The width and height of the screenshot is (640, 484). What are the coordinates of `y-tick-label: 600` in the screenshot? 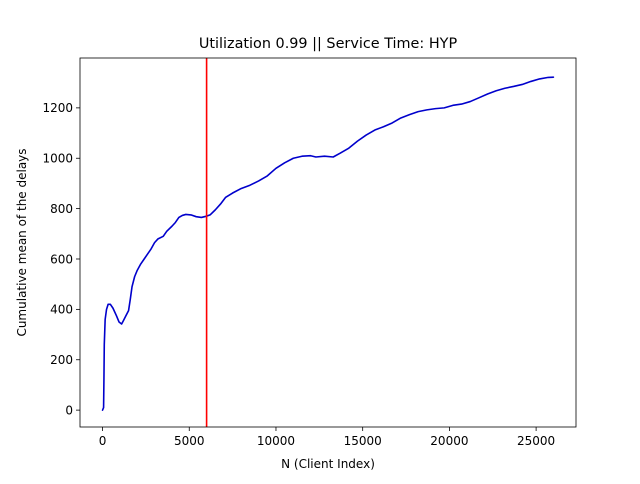 It's located at (61, 259).